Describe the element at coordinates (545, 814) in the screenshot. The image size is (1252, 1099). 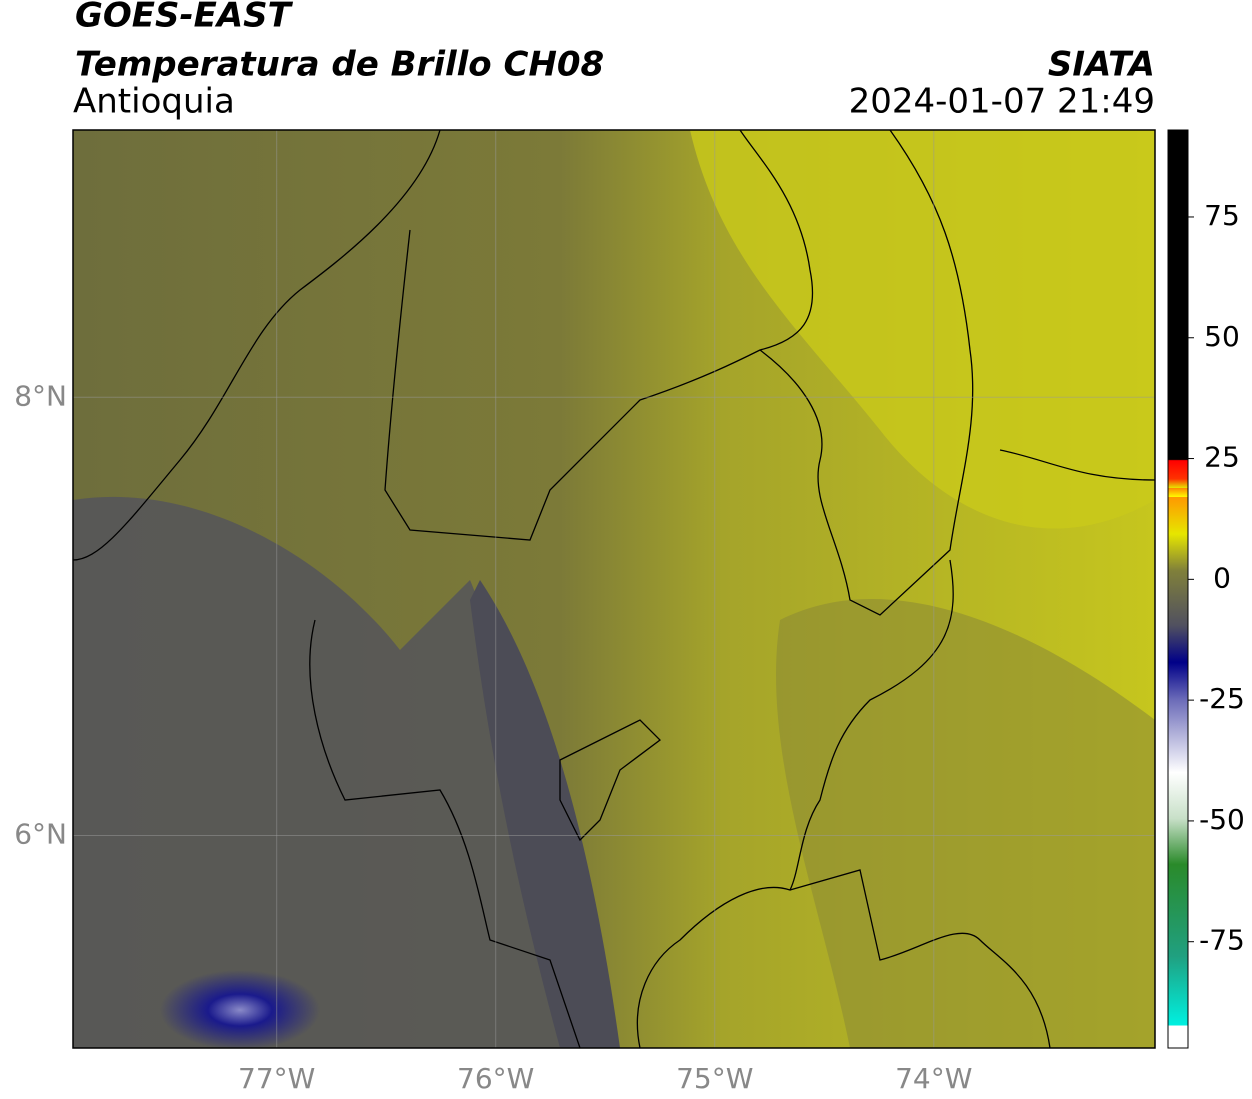
I see `dark-band` at that location.